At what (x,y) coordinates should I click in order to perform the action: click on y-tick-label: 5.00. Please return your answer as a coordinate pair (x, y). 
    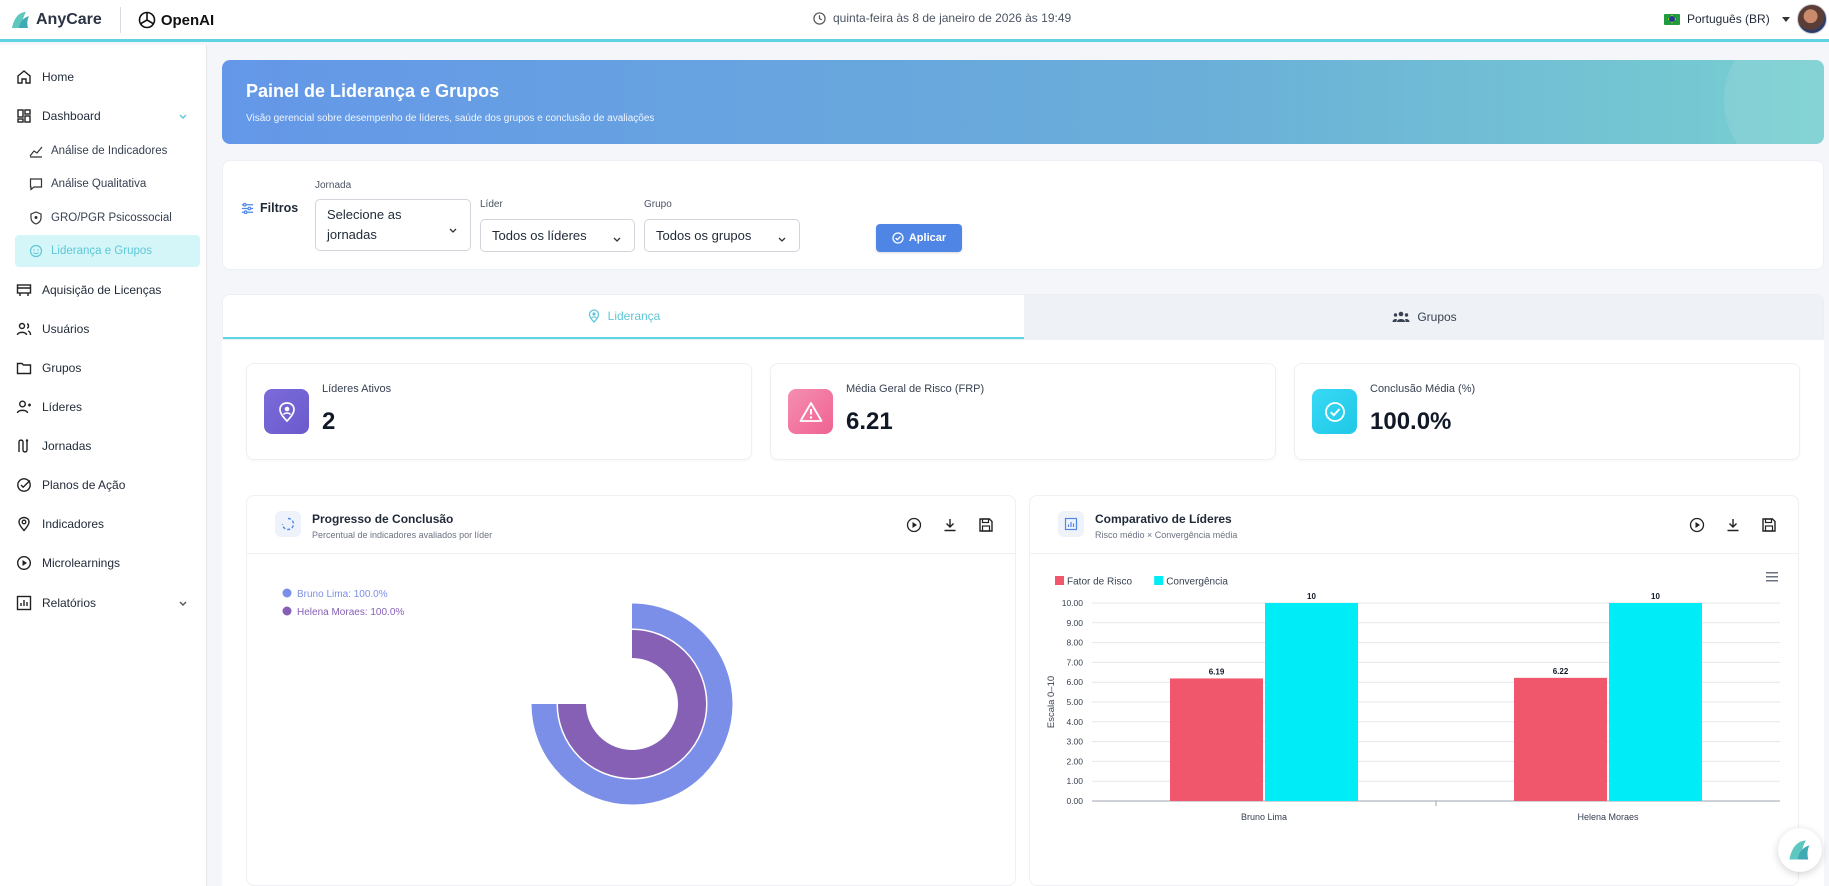
    Looking at the image, I should click on (1074, 702).